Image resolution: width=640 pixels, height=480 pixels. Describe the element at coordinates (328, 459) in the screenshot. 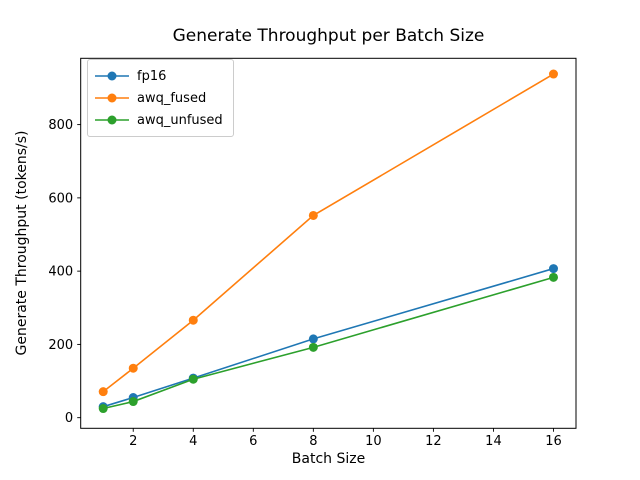

I see `x-axis-label: Batch Size` at that location.